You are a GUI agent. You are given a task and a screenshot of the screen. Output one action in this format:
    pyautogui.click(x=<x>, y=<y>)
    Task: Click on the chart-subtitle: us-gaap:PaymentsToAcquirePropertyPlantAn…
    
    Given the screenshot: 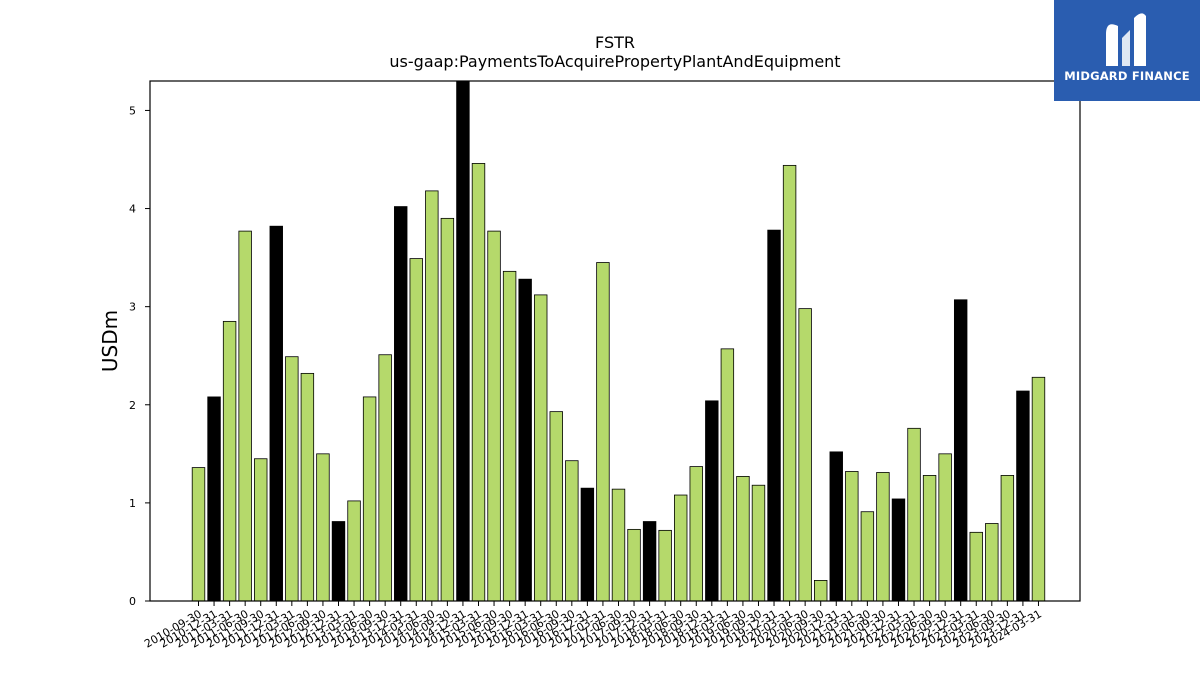 What is the action you would take?
    pyautogui.click(x=615, y=61)
    